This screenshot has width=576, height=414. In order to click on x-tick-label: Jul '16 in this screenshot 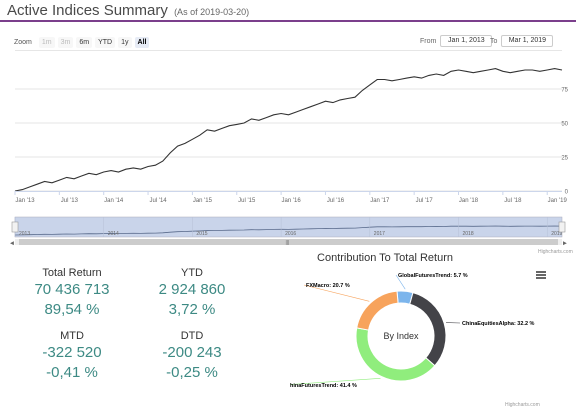, I will do `click(336, 201)`.